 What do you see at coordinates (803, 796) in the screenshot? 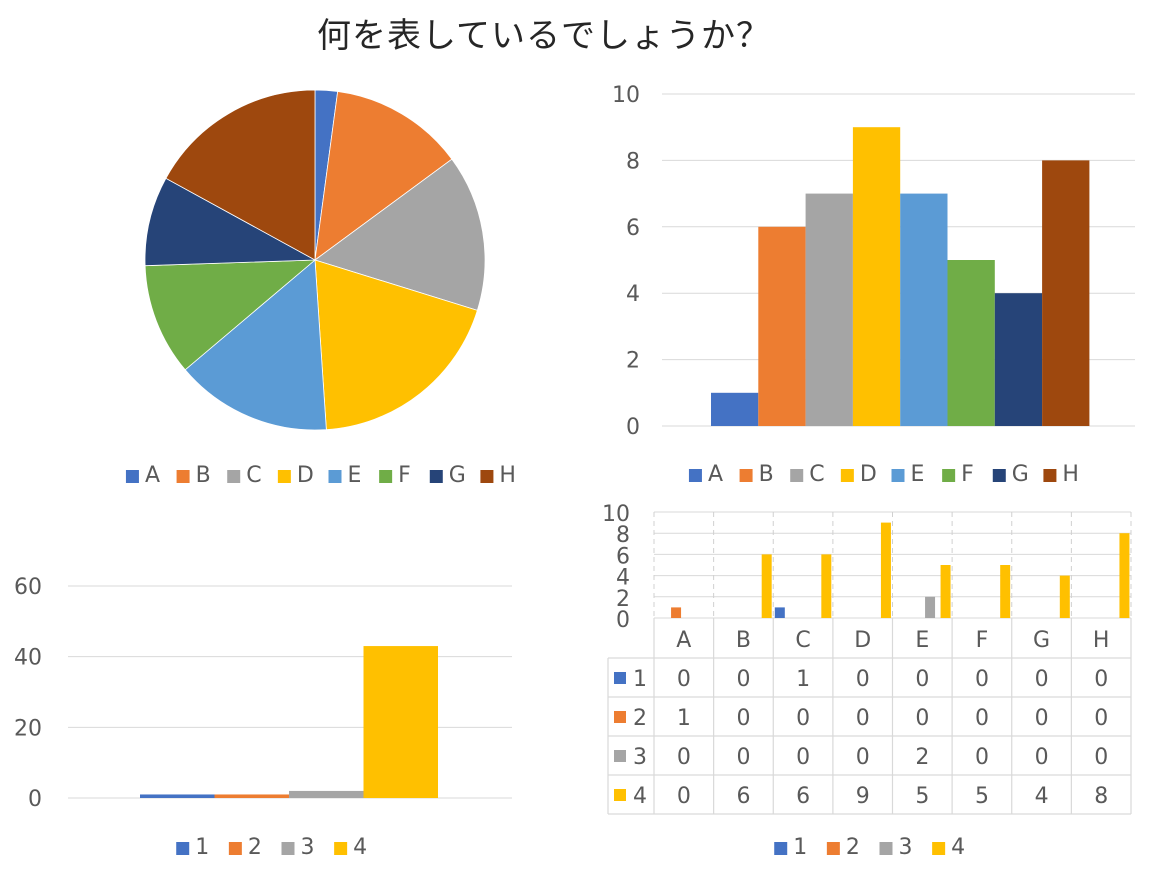
I see `table-cell: 6` at bounding box center [803, 796].